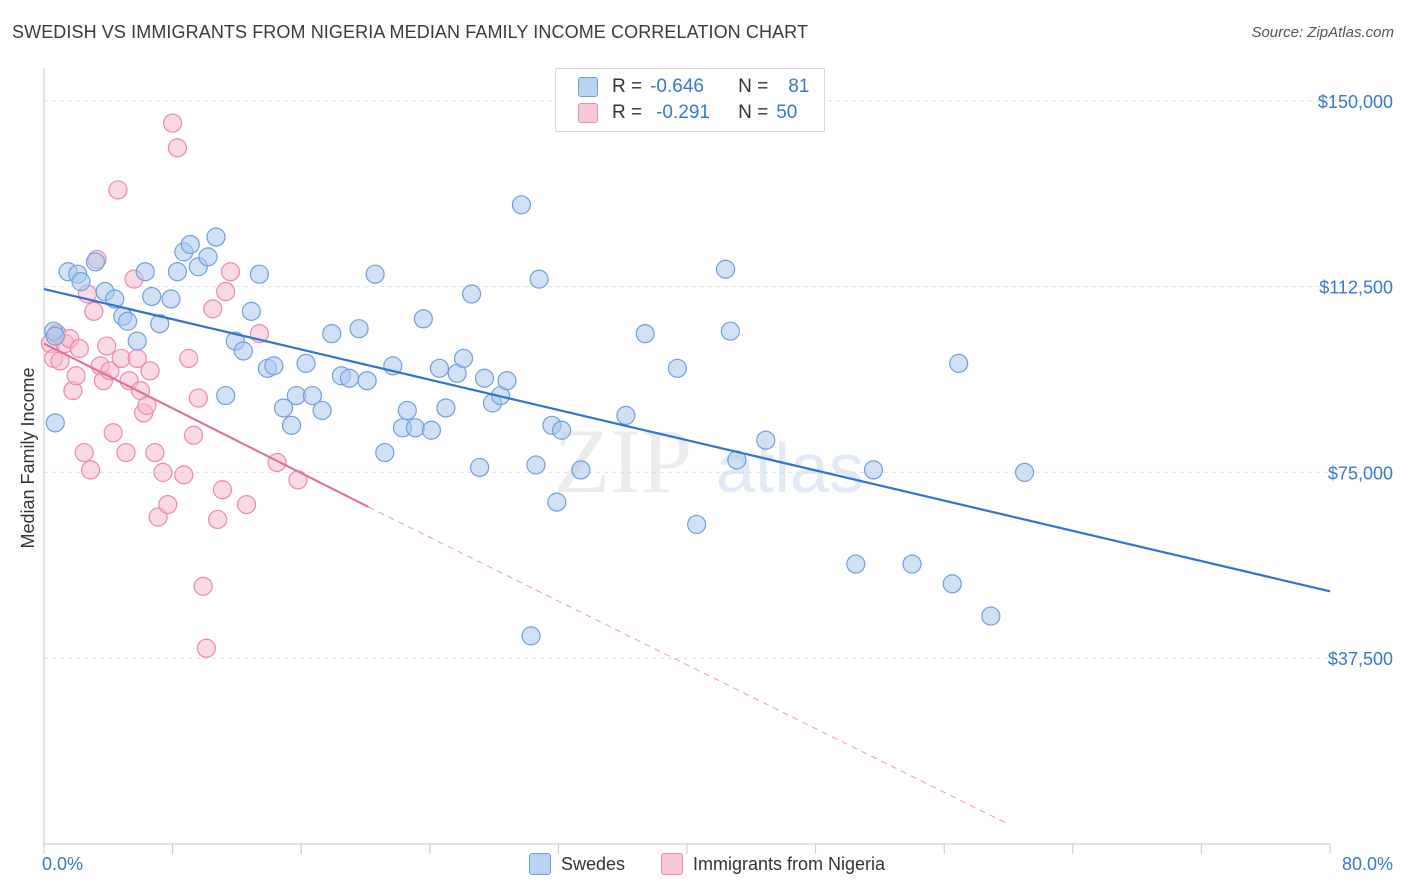 The width and height of the screenshot is (1406, 892). I want to click on bottom-legend-swedes: Swedes, so click(577, 864).